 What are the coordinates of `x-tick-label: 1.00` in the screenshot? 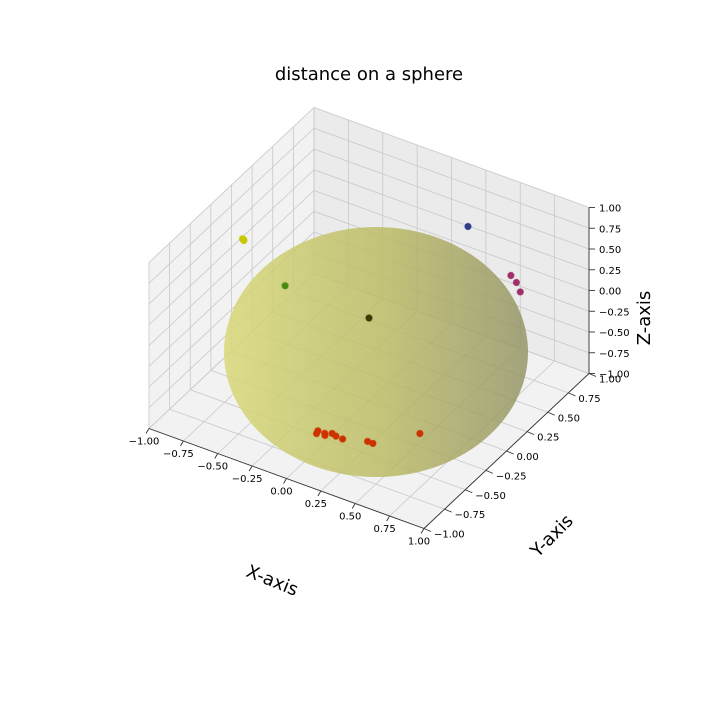 It's located at (419, 542).